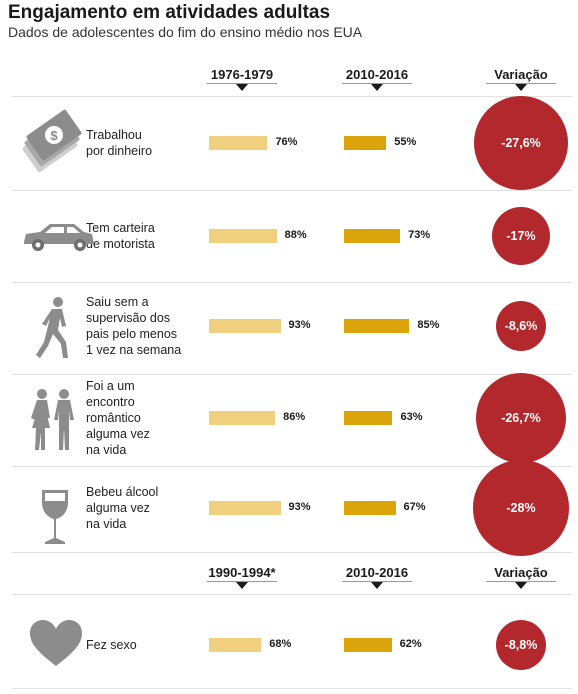  I want to click on money-icon: $, so click(52, 141).